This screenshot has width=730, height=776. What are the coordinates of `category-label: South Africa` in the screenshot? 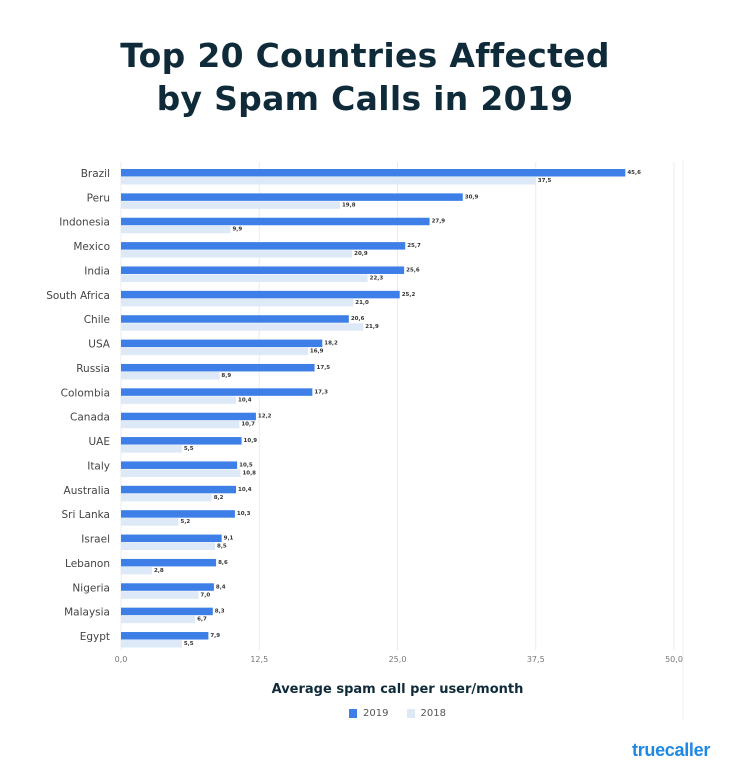 It's located at (78, 296).